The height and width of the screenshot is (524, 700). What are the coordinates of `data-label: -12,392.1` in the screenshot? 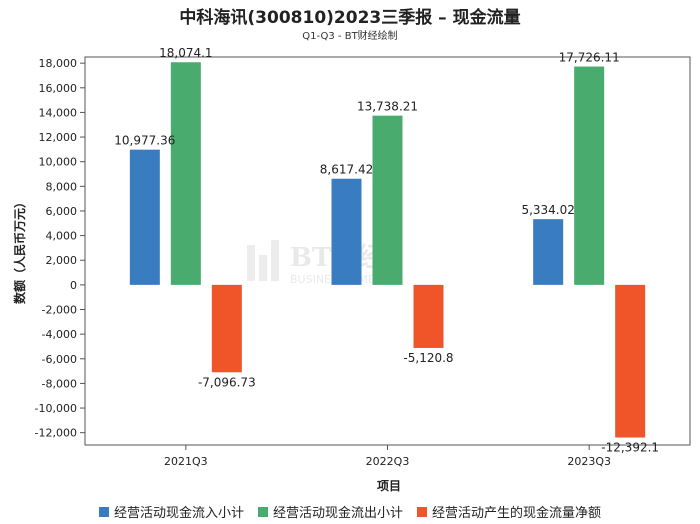 It's located at (630, 448).